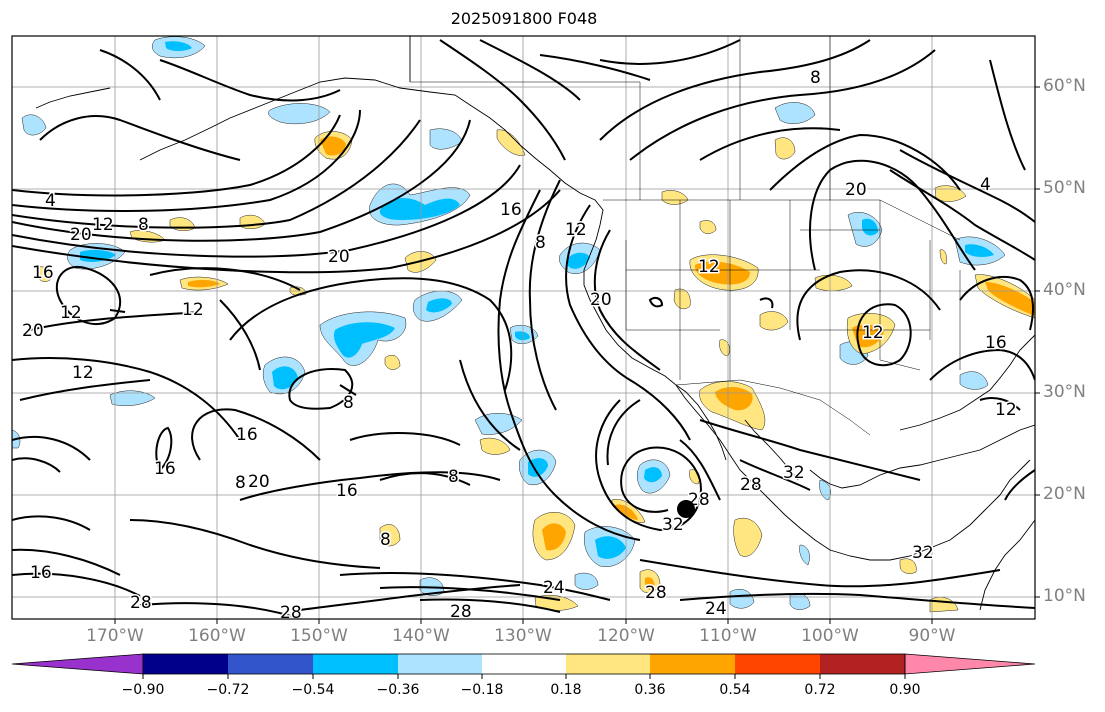 This screenshot has width=1105, height=712. Describe the element at coordinates (143, 690) in the screenshot. I see `colorbar-tick-label: −0.90` at that location.